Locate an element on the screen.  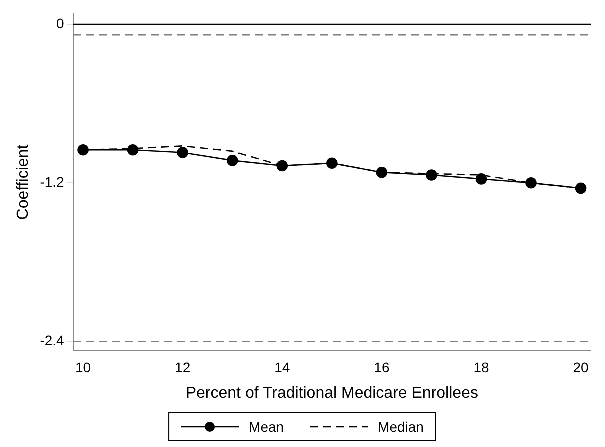
x-tick-label: 14 is located at coordinates (282, 367).